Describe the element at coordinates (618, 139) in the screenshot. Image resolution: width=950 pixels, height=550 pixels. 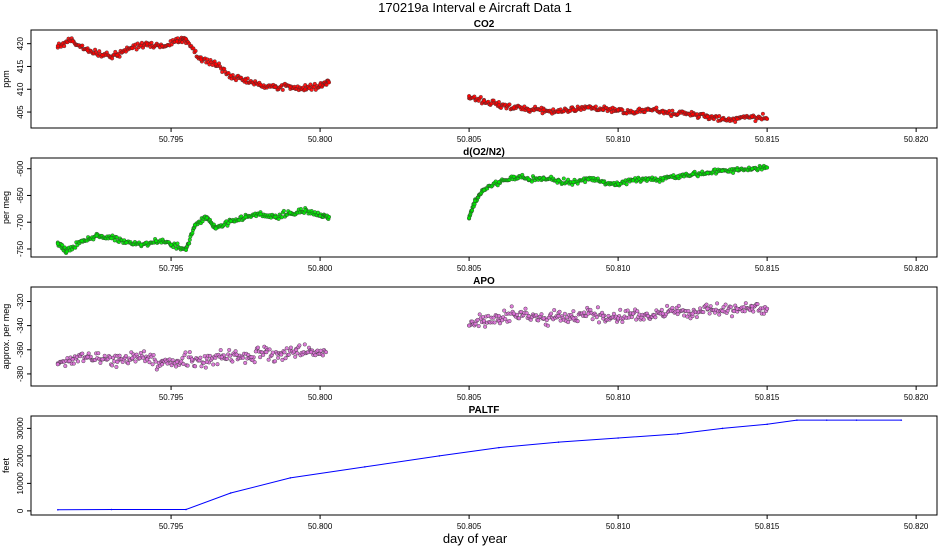
I see `x-tick-label: 50.810` at that location.